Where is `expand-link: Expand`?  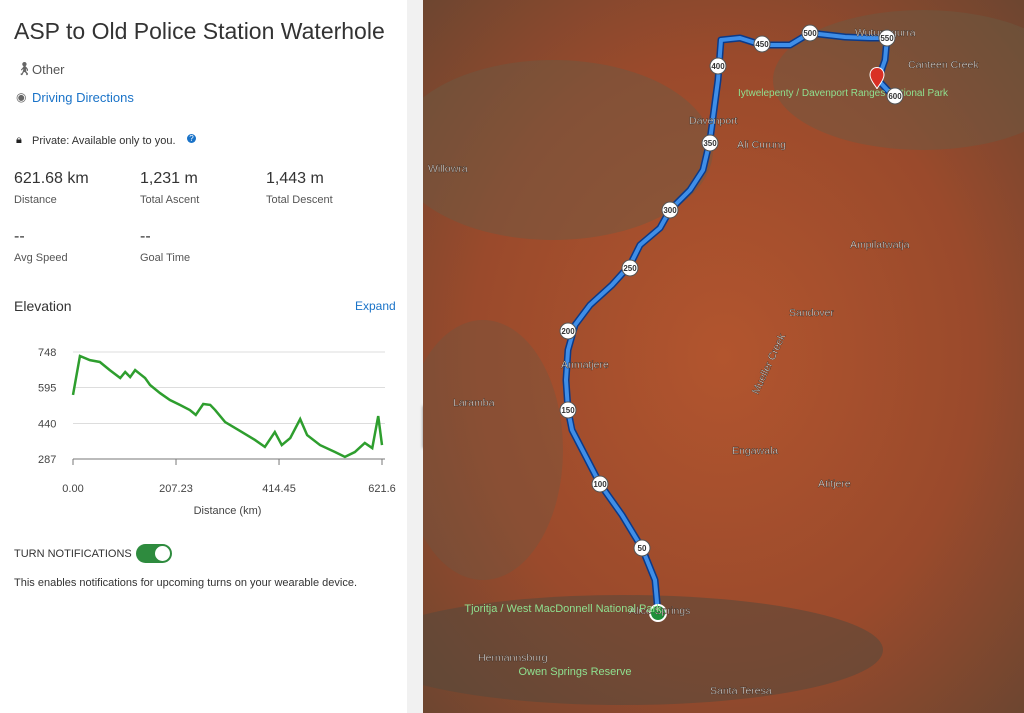
expand-link: Expand is located at coordinates (375, 306).